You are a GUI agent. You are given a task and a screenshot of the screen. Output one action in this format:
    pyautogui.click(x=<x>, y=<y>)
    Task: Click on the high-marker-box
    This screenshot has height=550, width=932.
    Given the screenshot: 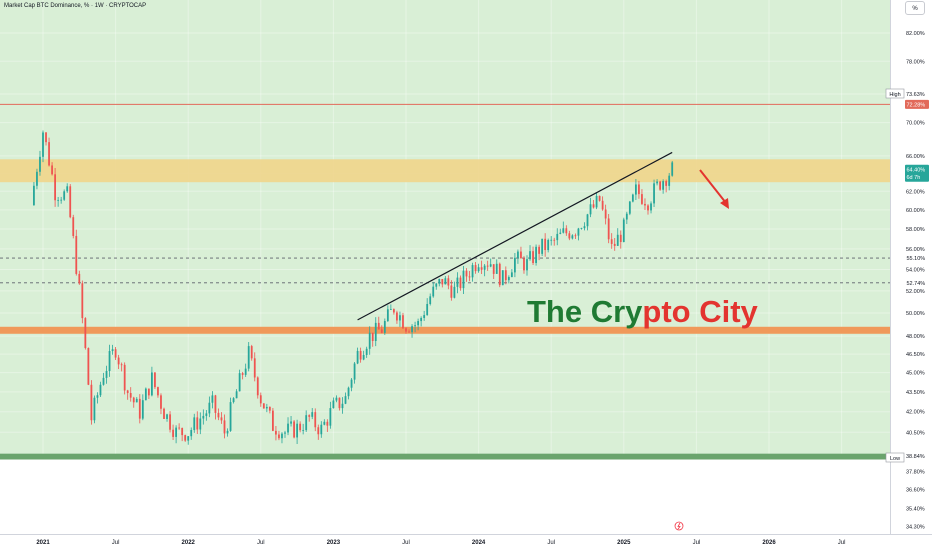 What is the action you would take?
    pyautogui.click(x=895, y=93)
    